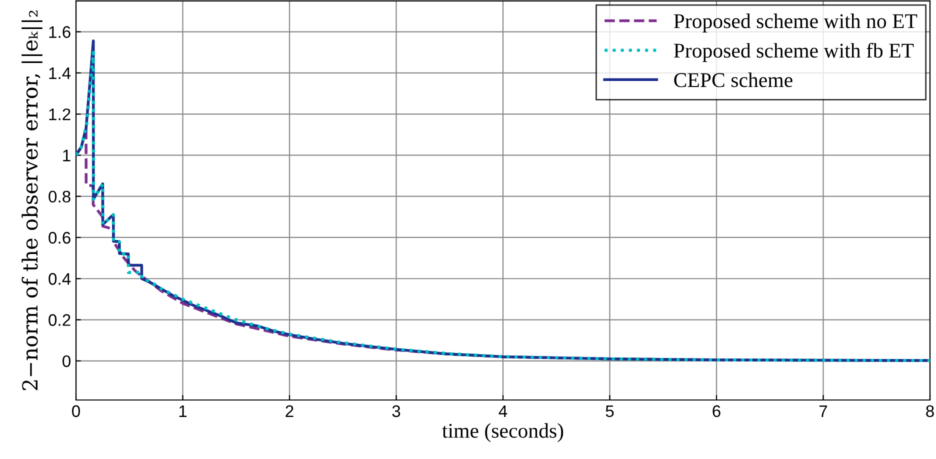  What do you see at coordinates (396, 411) in the screenshot?
I see `x-tick-label: 3` at bounding box center [396, 411].